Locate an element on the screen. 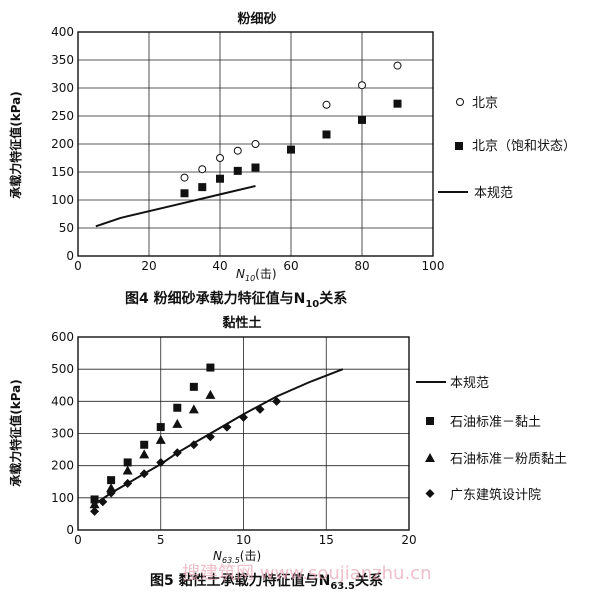 Image resolution: width=598 pixels, height=600 pixels. watermark-text: 搜建筑网 www.soujianzhu.cn is located at coordinates (307, 573).